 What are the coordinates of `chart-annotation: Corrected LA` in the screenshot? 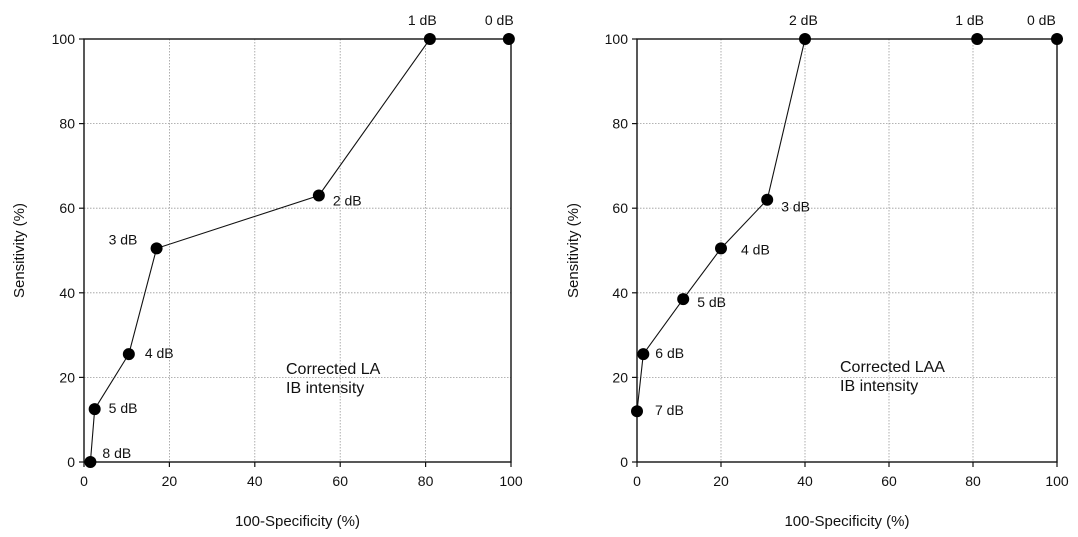 It's located at (333, 369).